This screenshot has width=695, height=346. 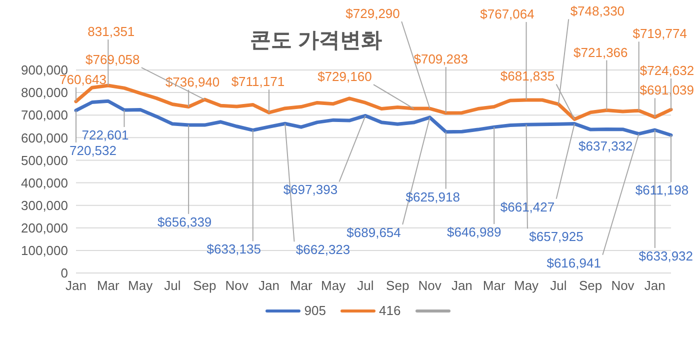 What do you see at coordinates (441, 59) in the screenshot?
I see `data-label: $709,283` at bounding box center [441, 59].